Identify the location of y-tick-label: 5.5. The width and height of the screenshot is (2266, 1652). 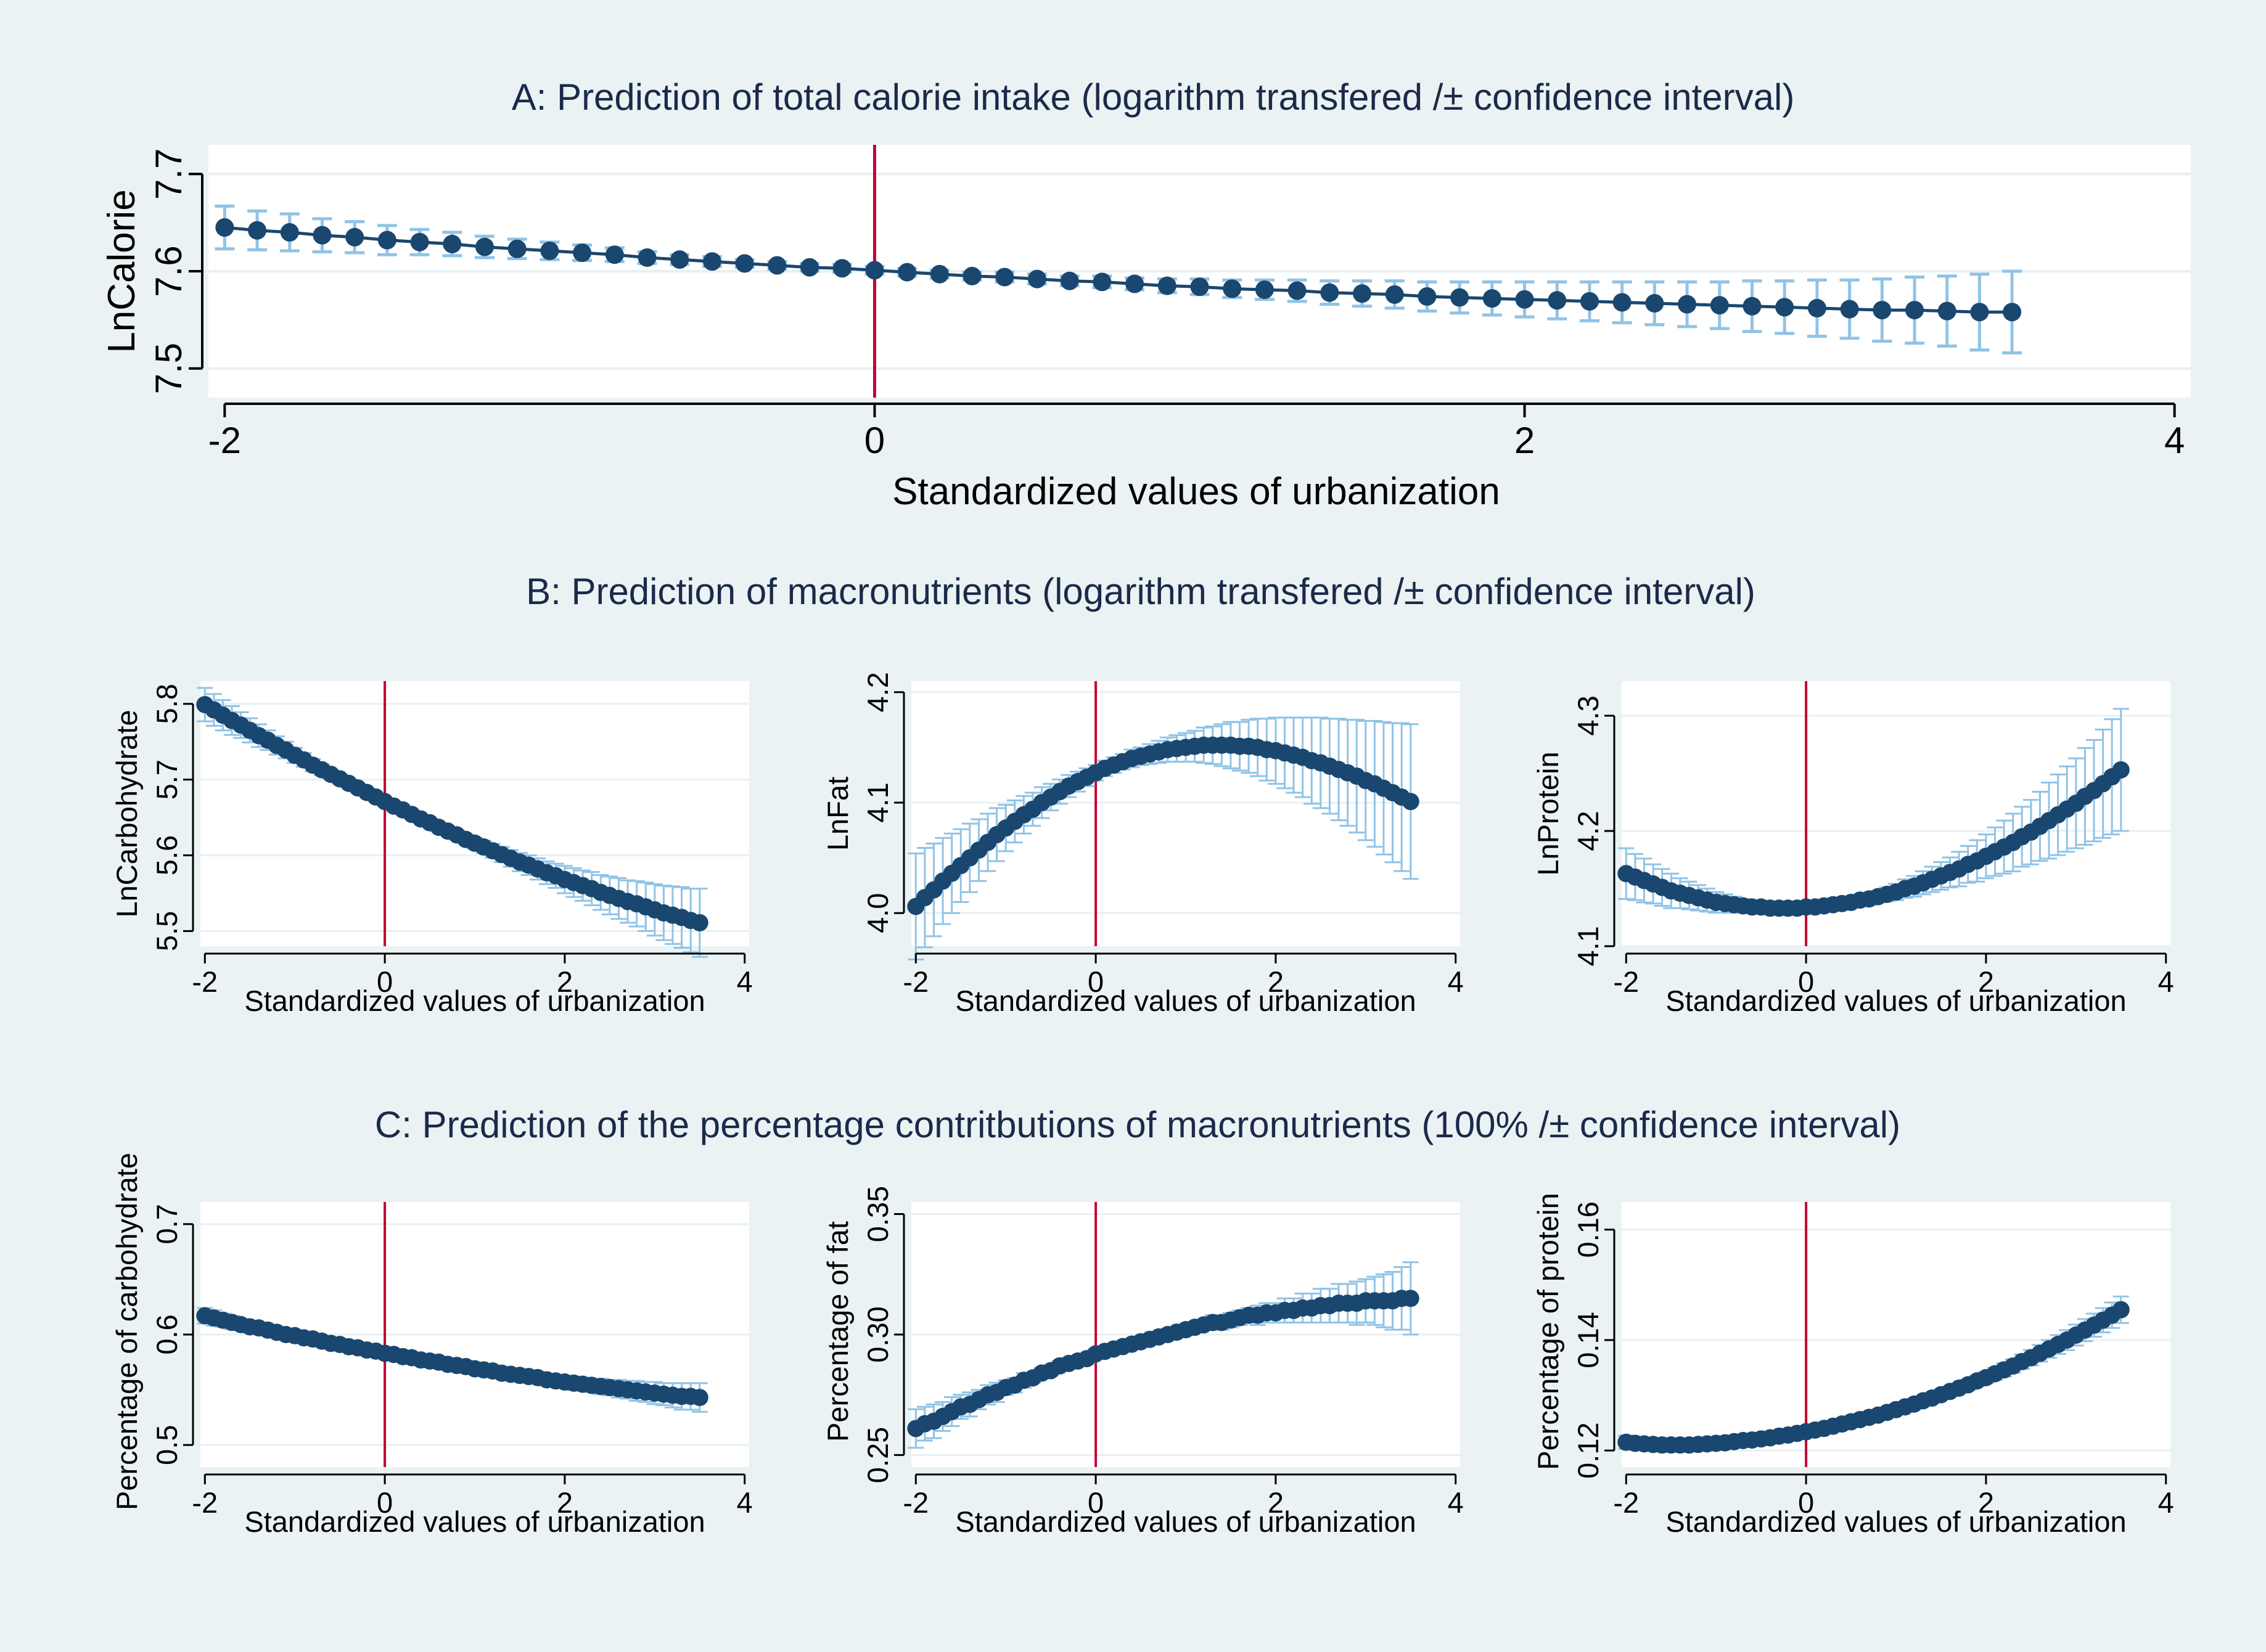
(167, 931).